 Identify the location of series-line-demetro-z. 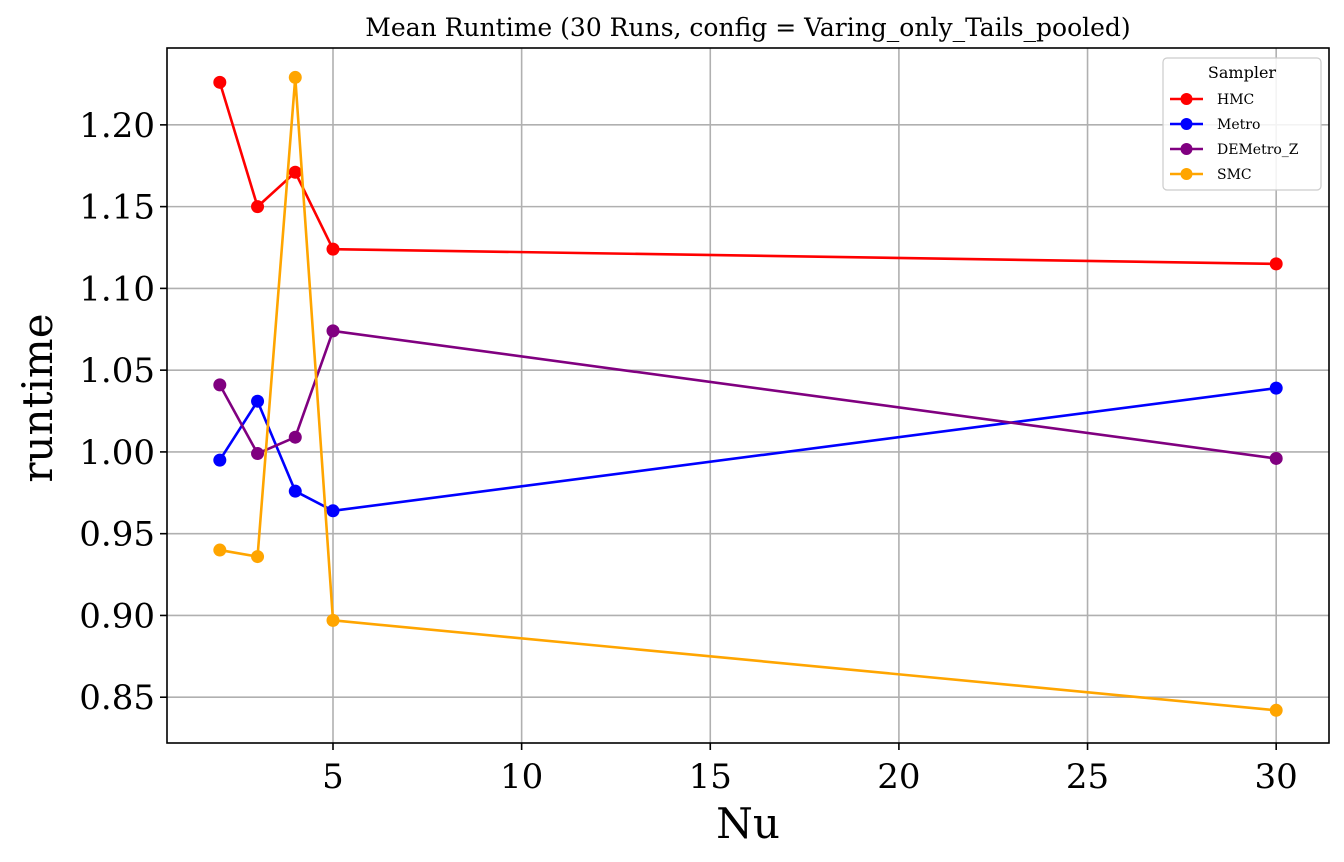
(747, 394).